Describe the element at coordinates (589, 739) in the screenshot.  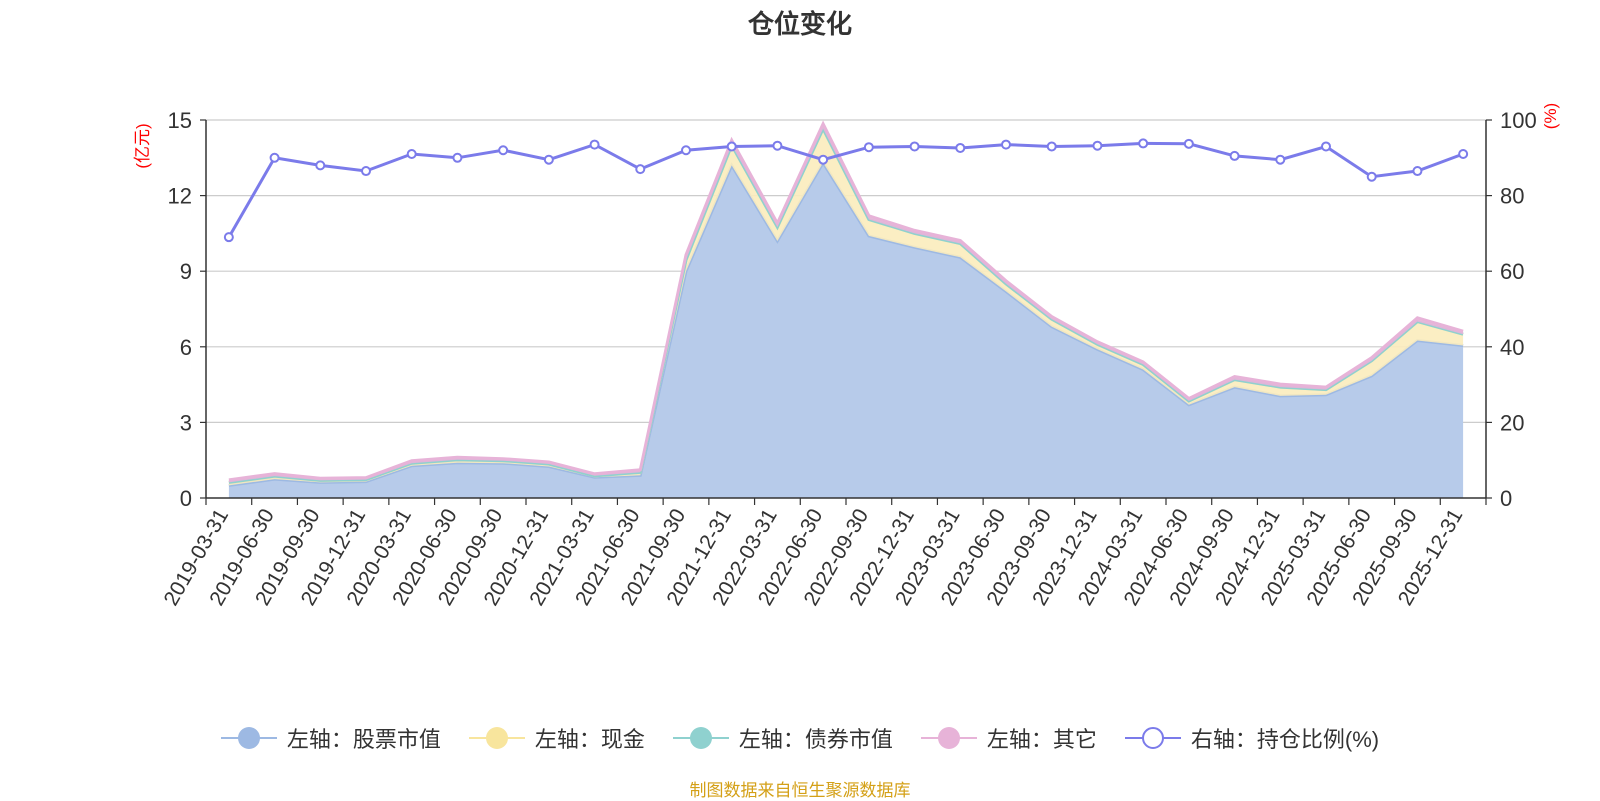
I see `legend-label: 左轴：现金` at that location.